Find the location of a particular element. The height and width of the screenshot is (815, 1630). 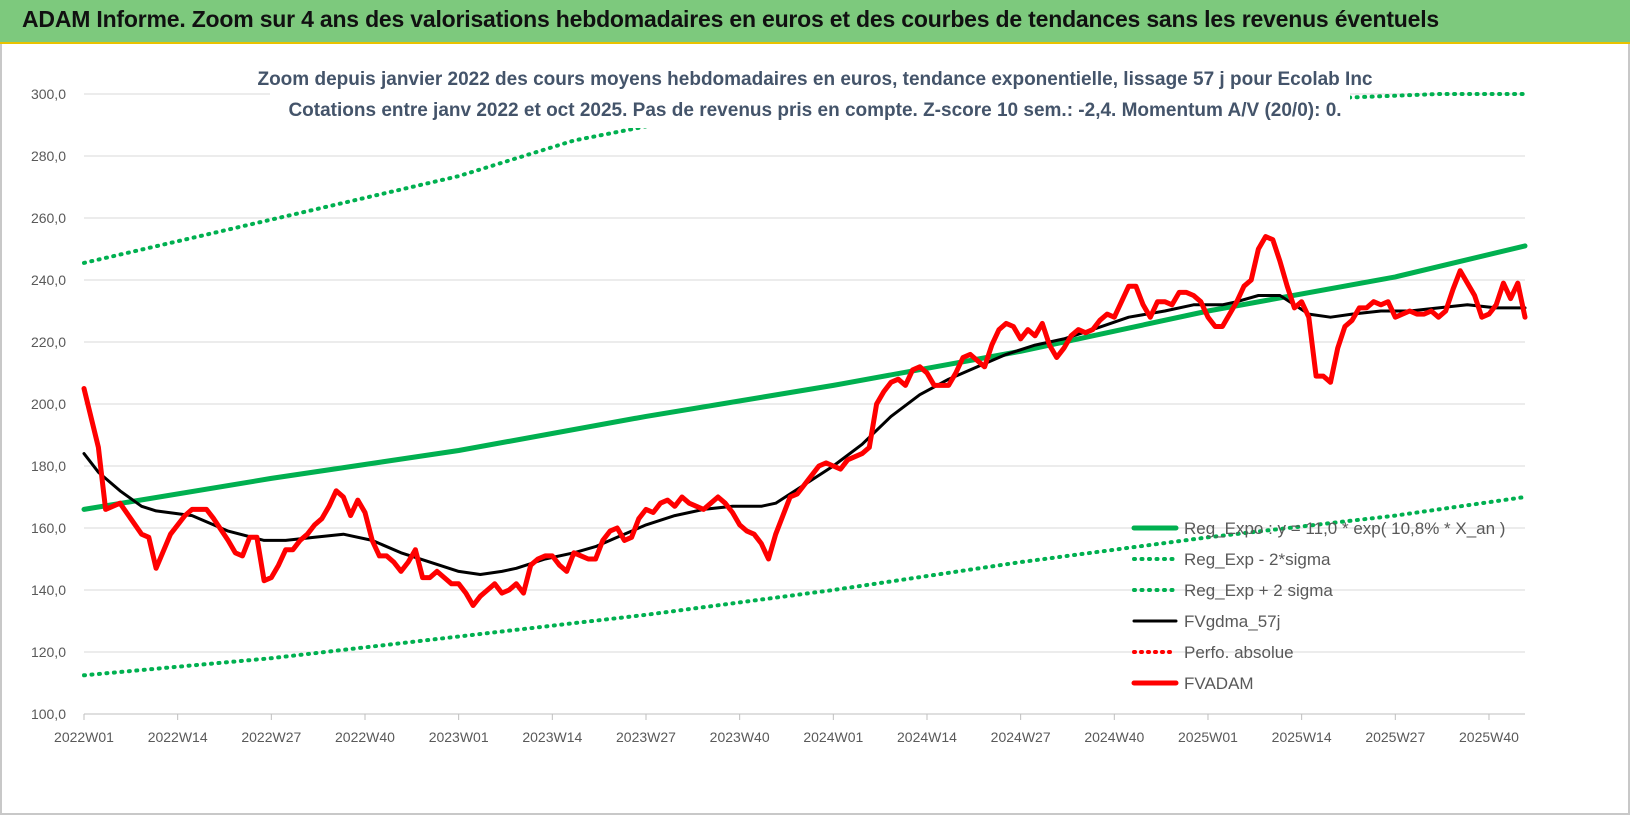

y-tick-label: 240,0 is located at coordinates (48, 280).